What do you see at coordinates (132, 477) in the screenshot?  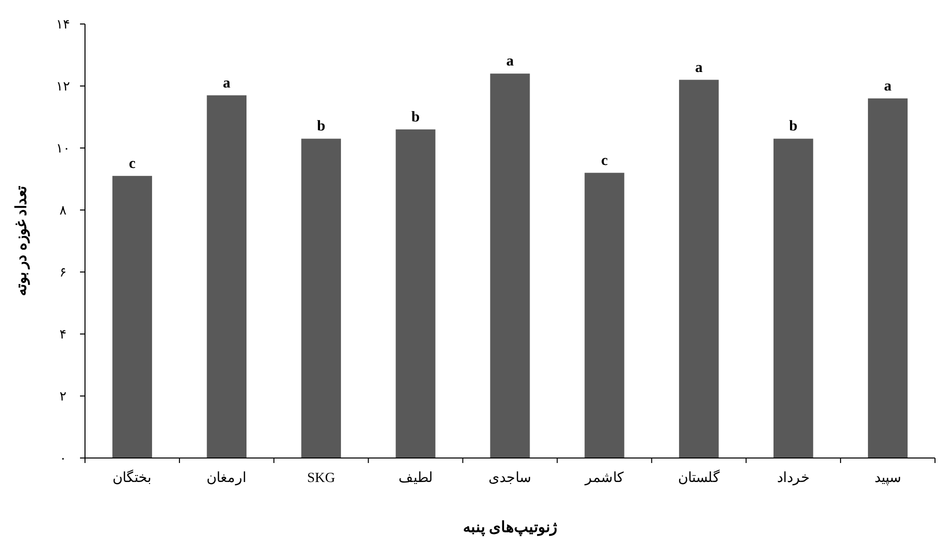 I see `x-tick-label: بختگان` at bounding box center [132, 477].